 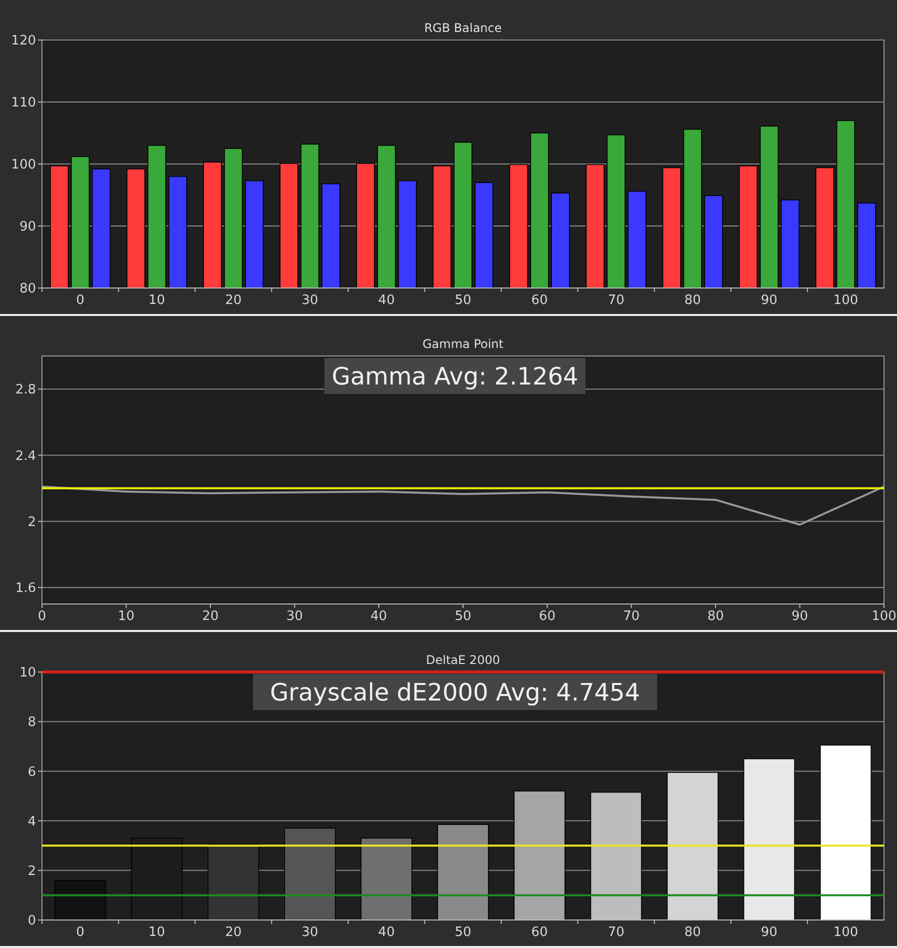 What do you see at coordinates (32, 772) in the screenshot?
I see `y-tick-label: 6` at bounding box center [32, 772].